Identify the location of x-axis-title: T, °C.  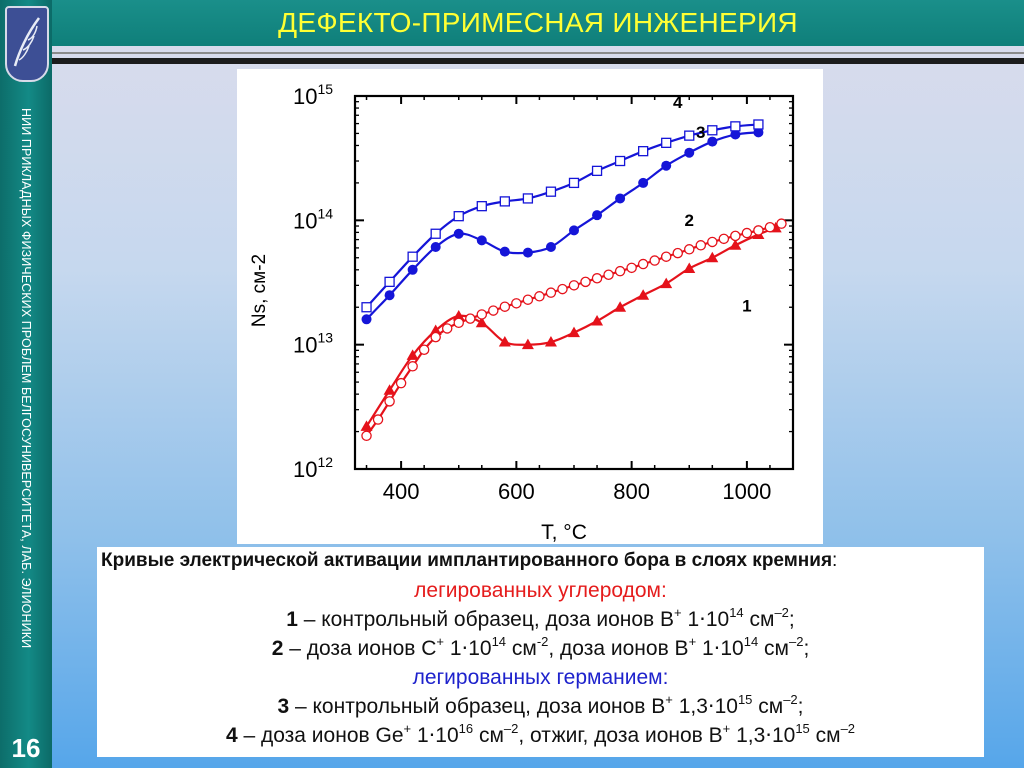
(564, 532).